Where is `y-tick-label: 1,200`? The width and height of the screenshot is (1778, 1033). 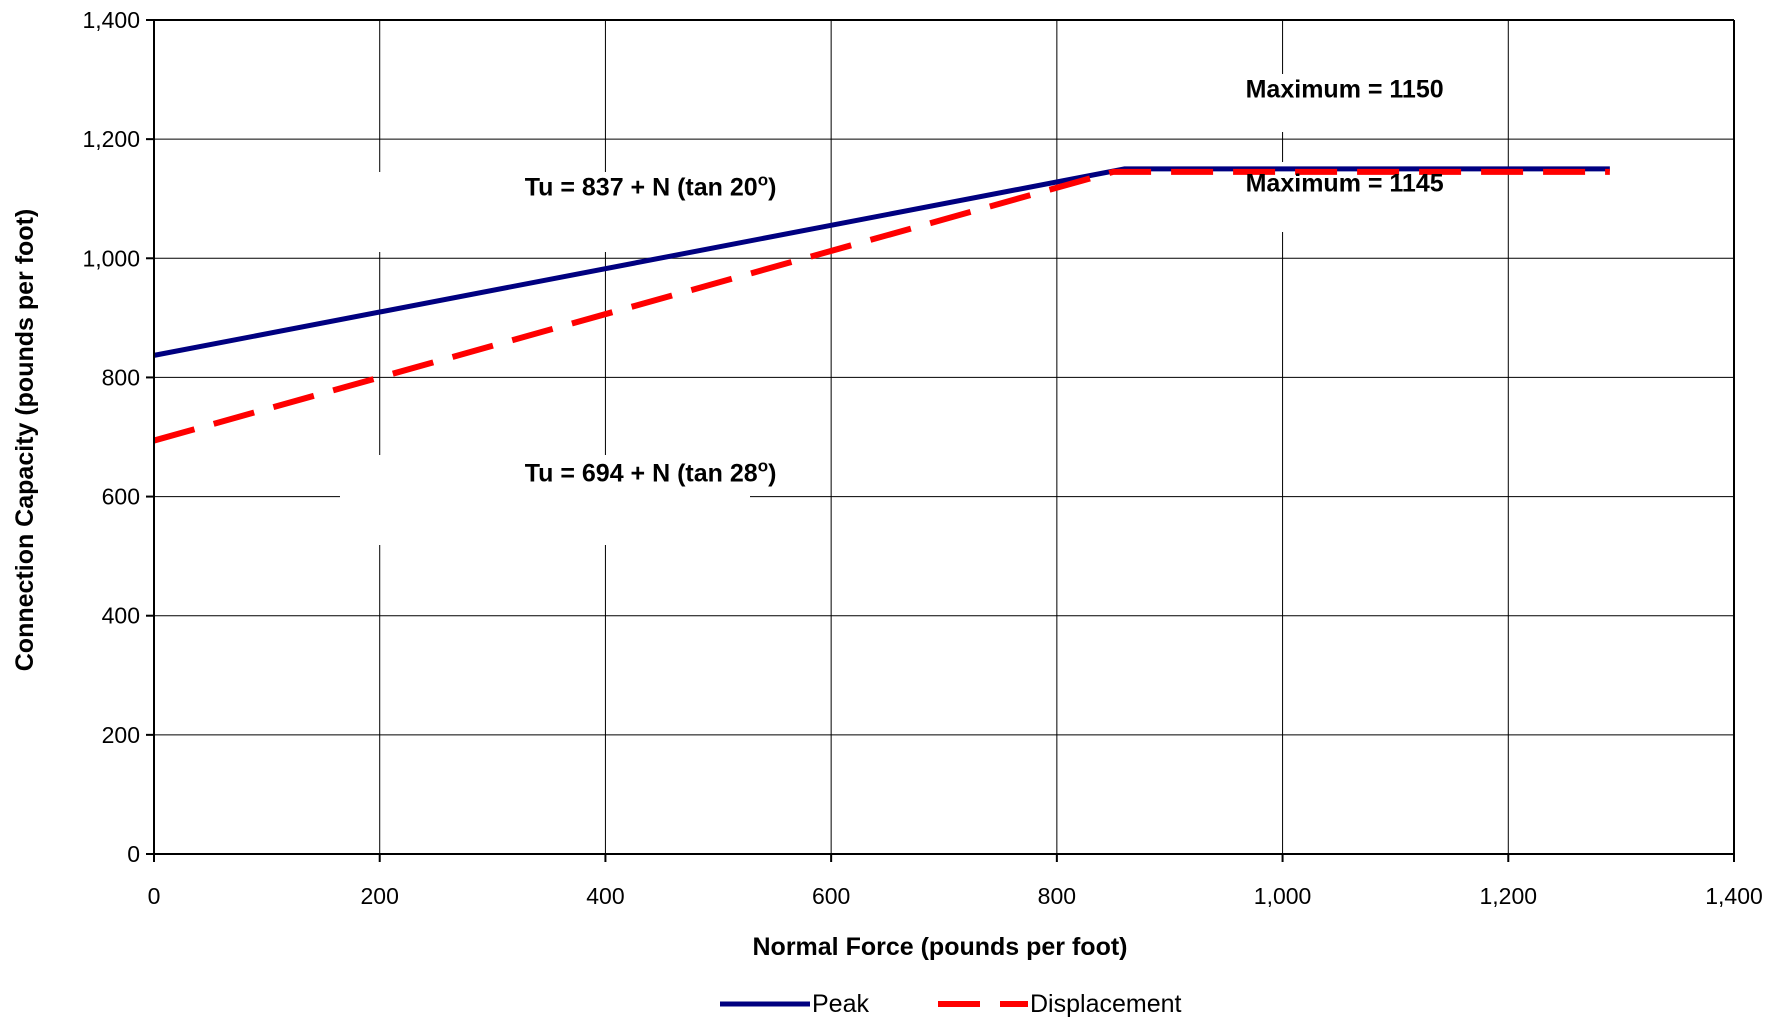 y-tick-label: 1,200 is located at coordinates (111, 139).